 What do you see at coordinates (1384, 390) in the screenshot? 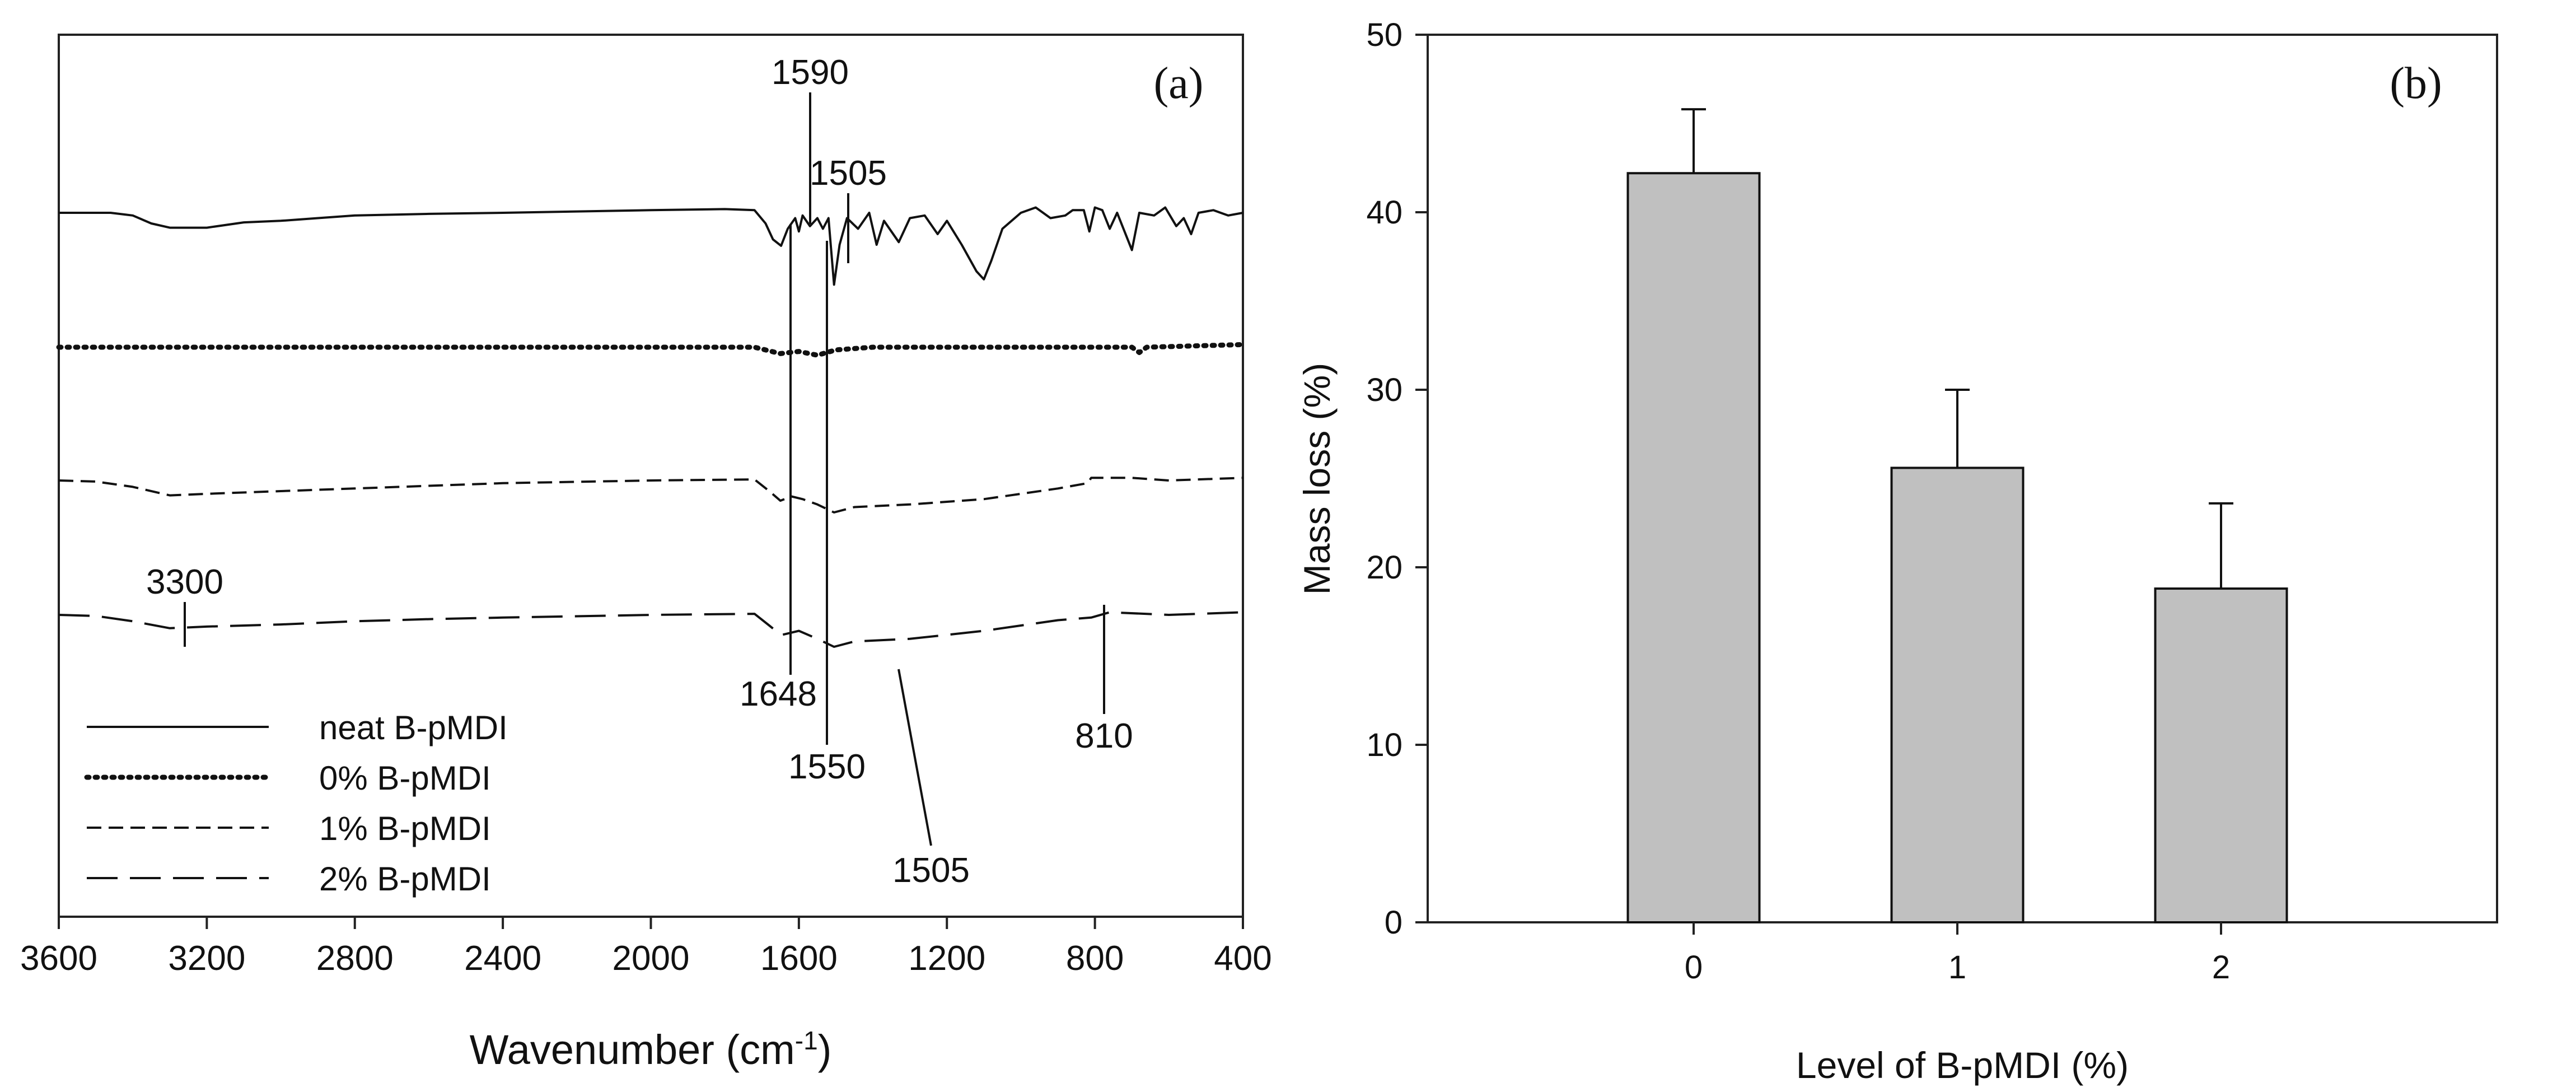
I see `bar-y-tick-label: 30` at bounding box center [1384, 390].